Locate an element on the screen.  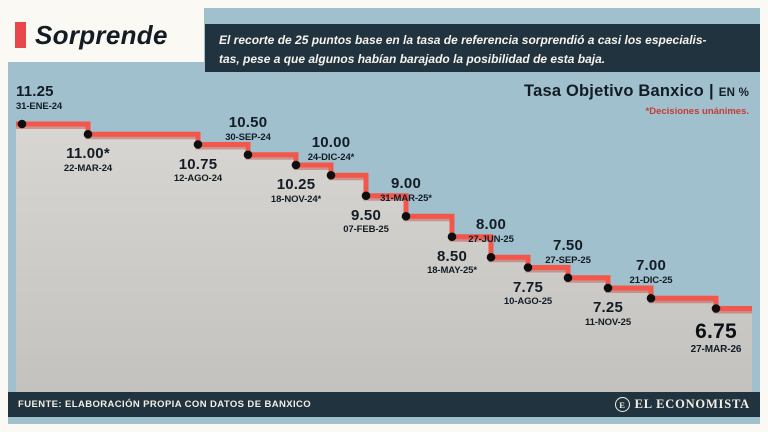
rate-value: 10.25 is located at coordinates (296, 184).